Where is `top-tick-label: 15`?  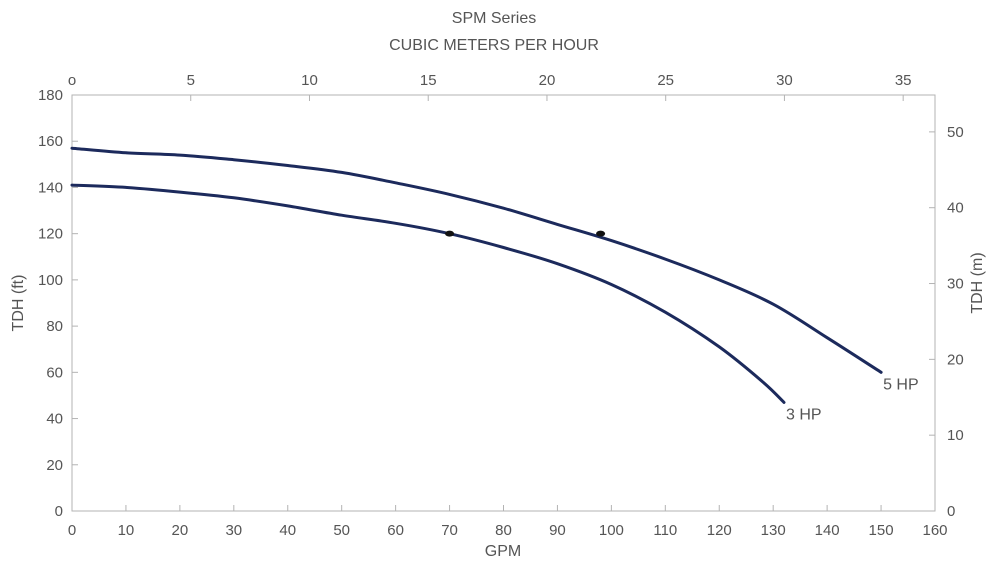
top-tick-label: 15 is located at coordinates (428, 80).